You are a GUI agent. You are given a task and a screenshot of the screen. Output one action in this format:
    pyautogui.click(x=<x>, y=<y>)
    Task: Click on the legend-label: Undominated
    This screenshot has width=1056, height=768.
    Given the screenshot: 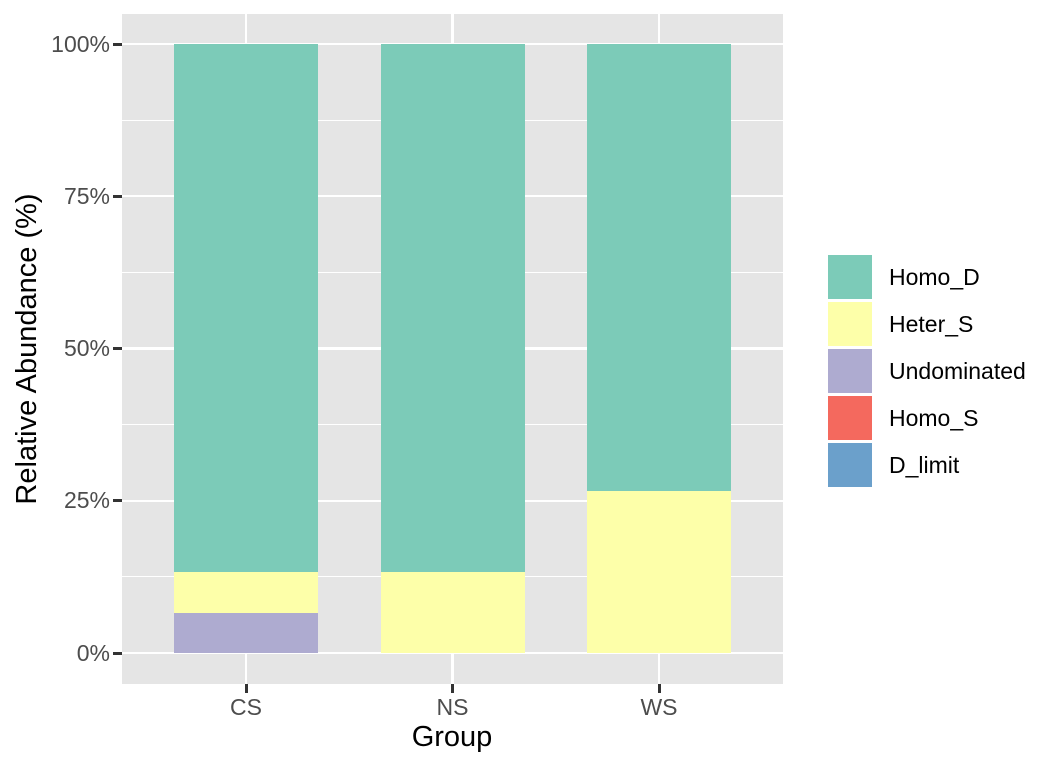 What is the action you would take?
    pyautogui.click(x=957, y=371)
    